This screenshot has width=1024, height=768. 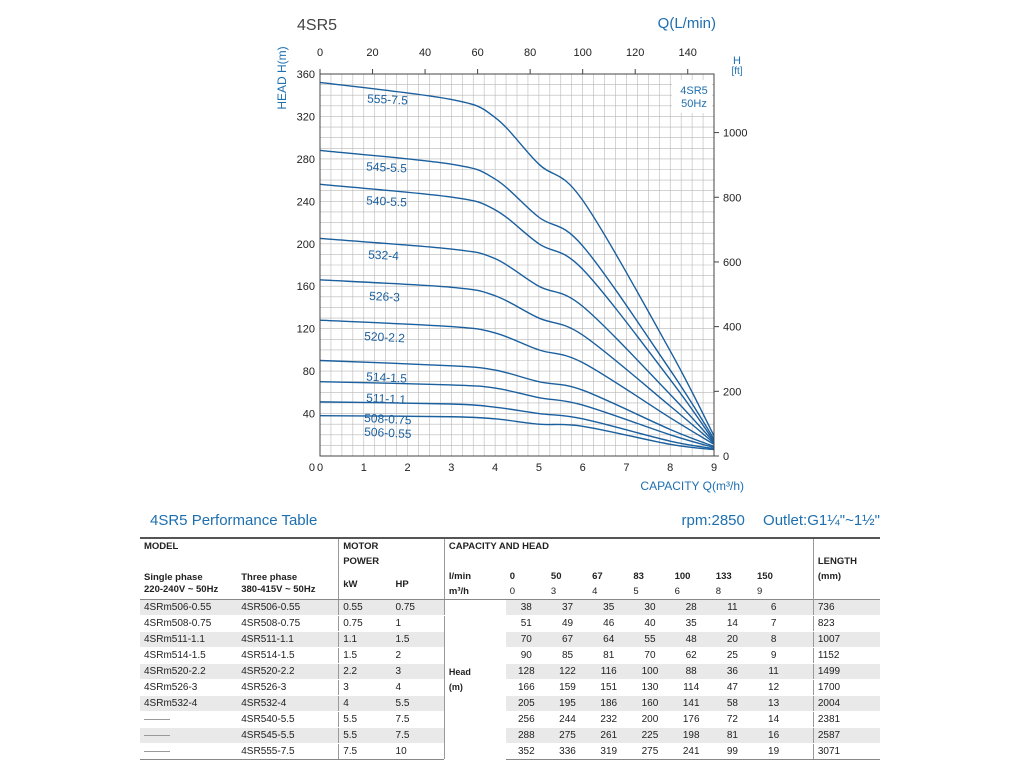 I want to click on x-tick-label: 2, so click(x=407, y=468).